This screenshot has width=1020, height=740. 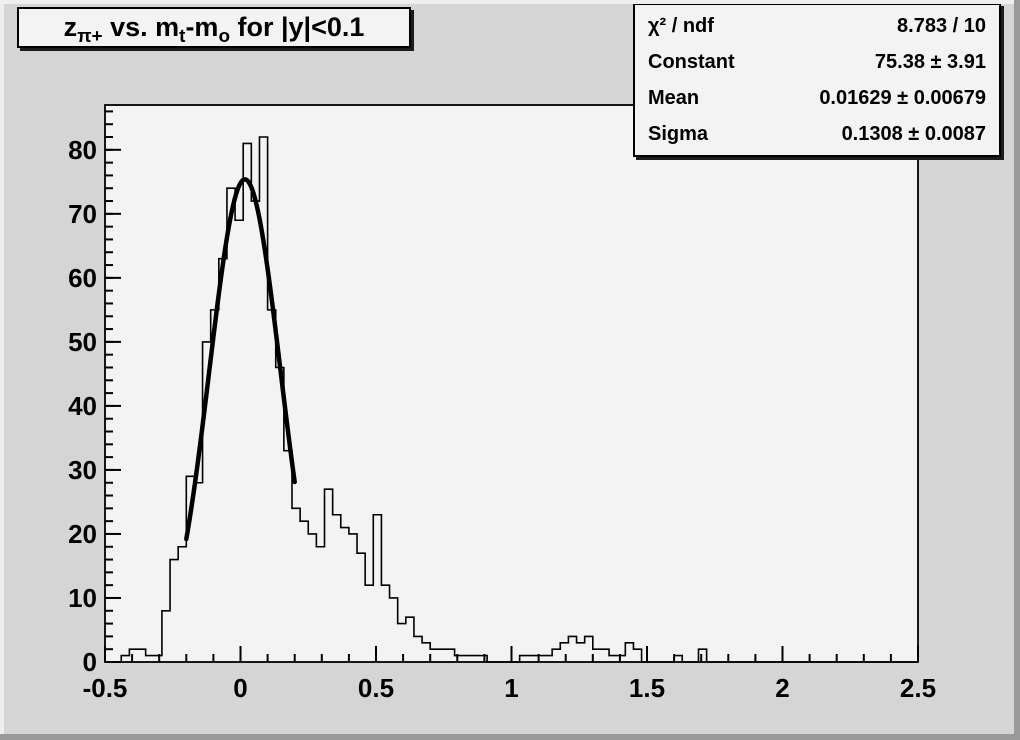 What do you see at coordinates (90, 662) in the screenshot?
I see `y-axis-tick-label: 0` at bounding box center [90, 662].